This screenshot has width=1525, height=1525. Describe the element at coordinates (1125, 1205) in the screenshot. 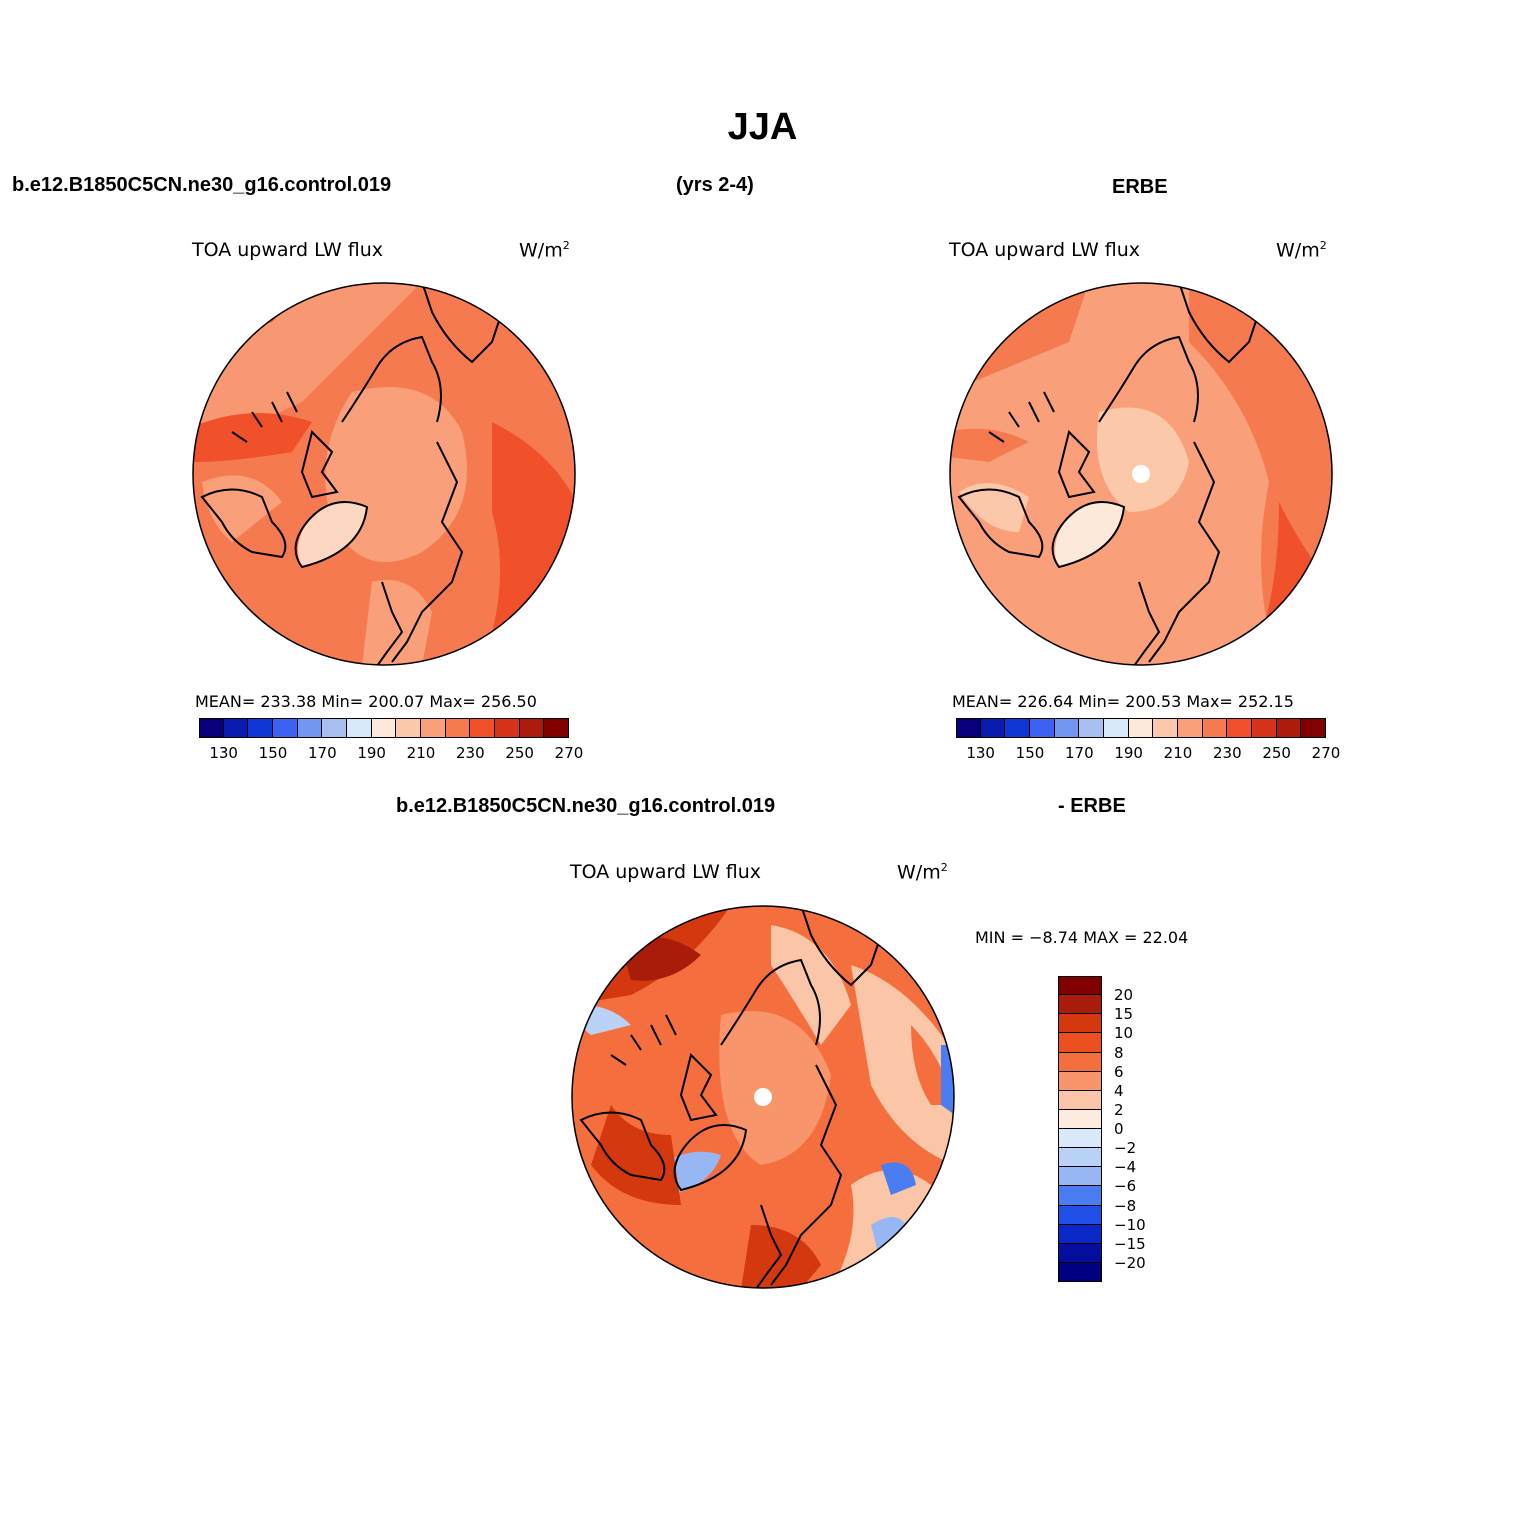

I see `diff-colorbar-label: −8` at that location.